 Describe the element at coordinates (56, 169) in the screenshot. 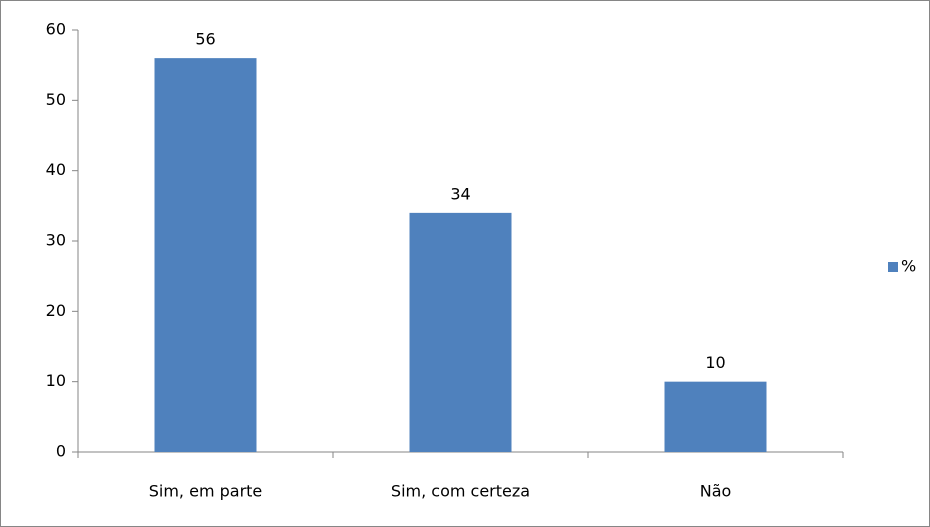

I see `y-tick-label: 40` at that location.